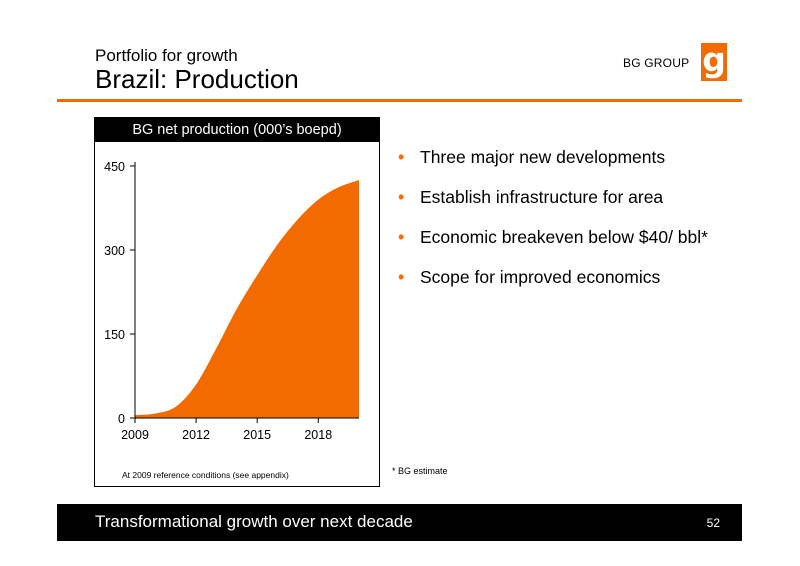  I want to click on bullet-item: • Scope for improved economics, so click(553, 285).